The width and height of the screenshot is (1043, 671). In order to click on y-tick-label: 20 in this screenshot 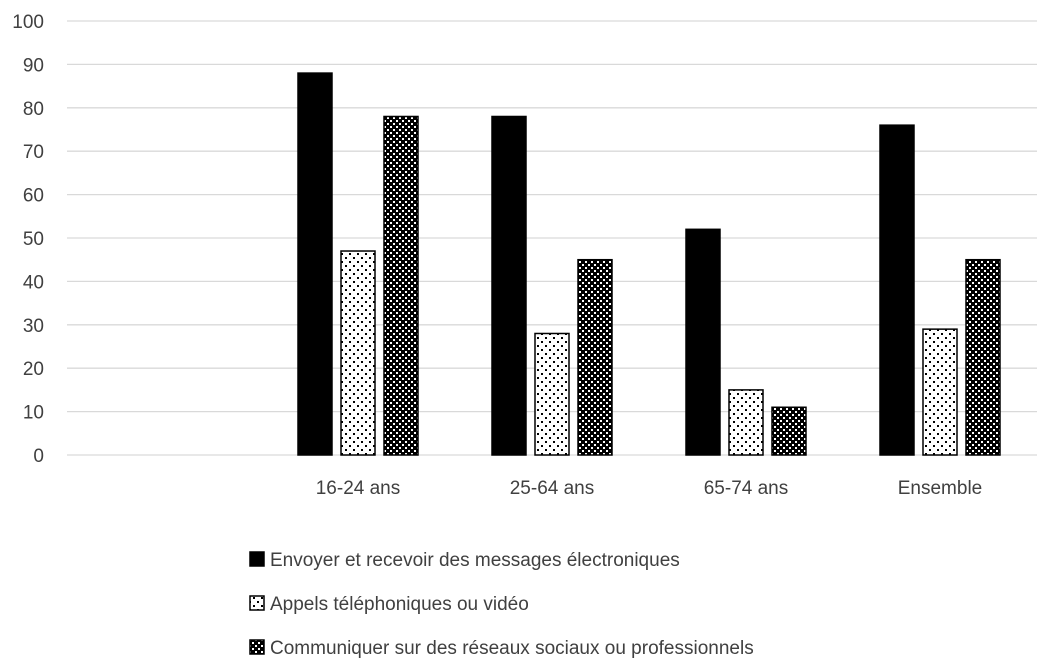, I will do `click(33, 369)`.